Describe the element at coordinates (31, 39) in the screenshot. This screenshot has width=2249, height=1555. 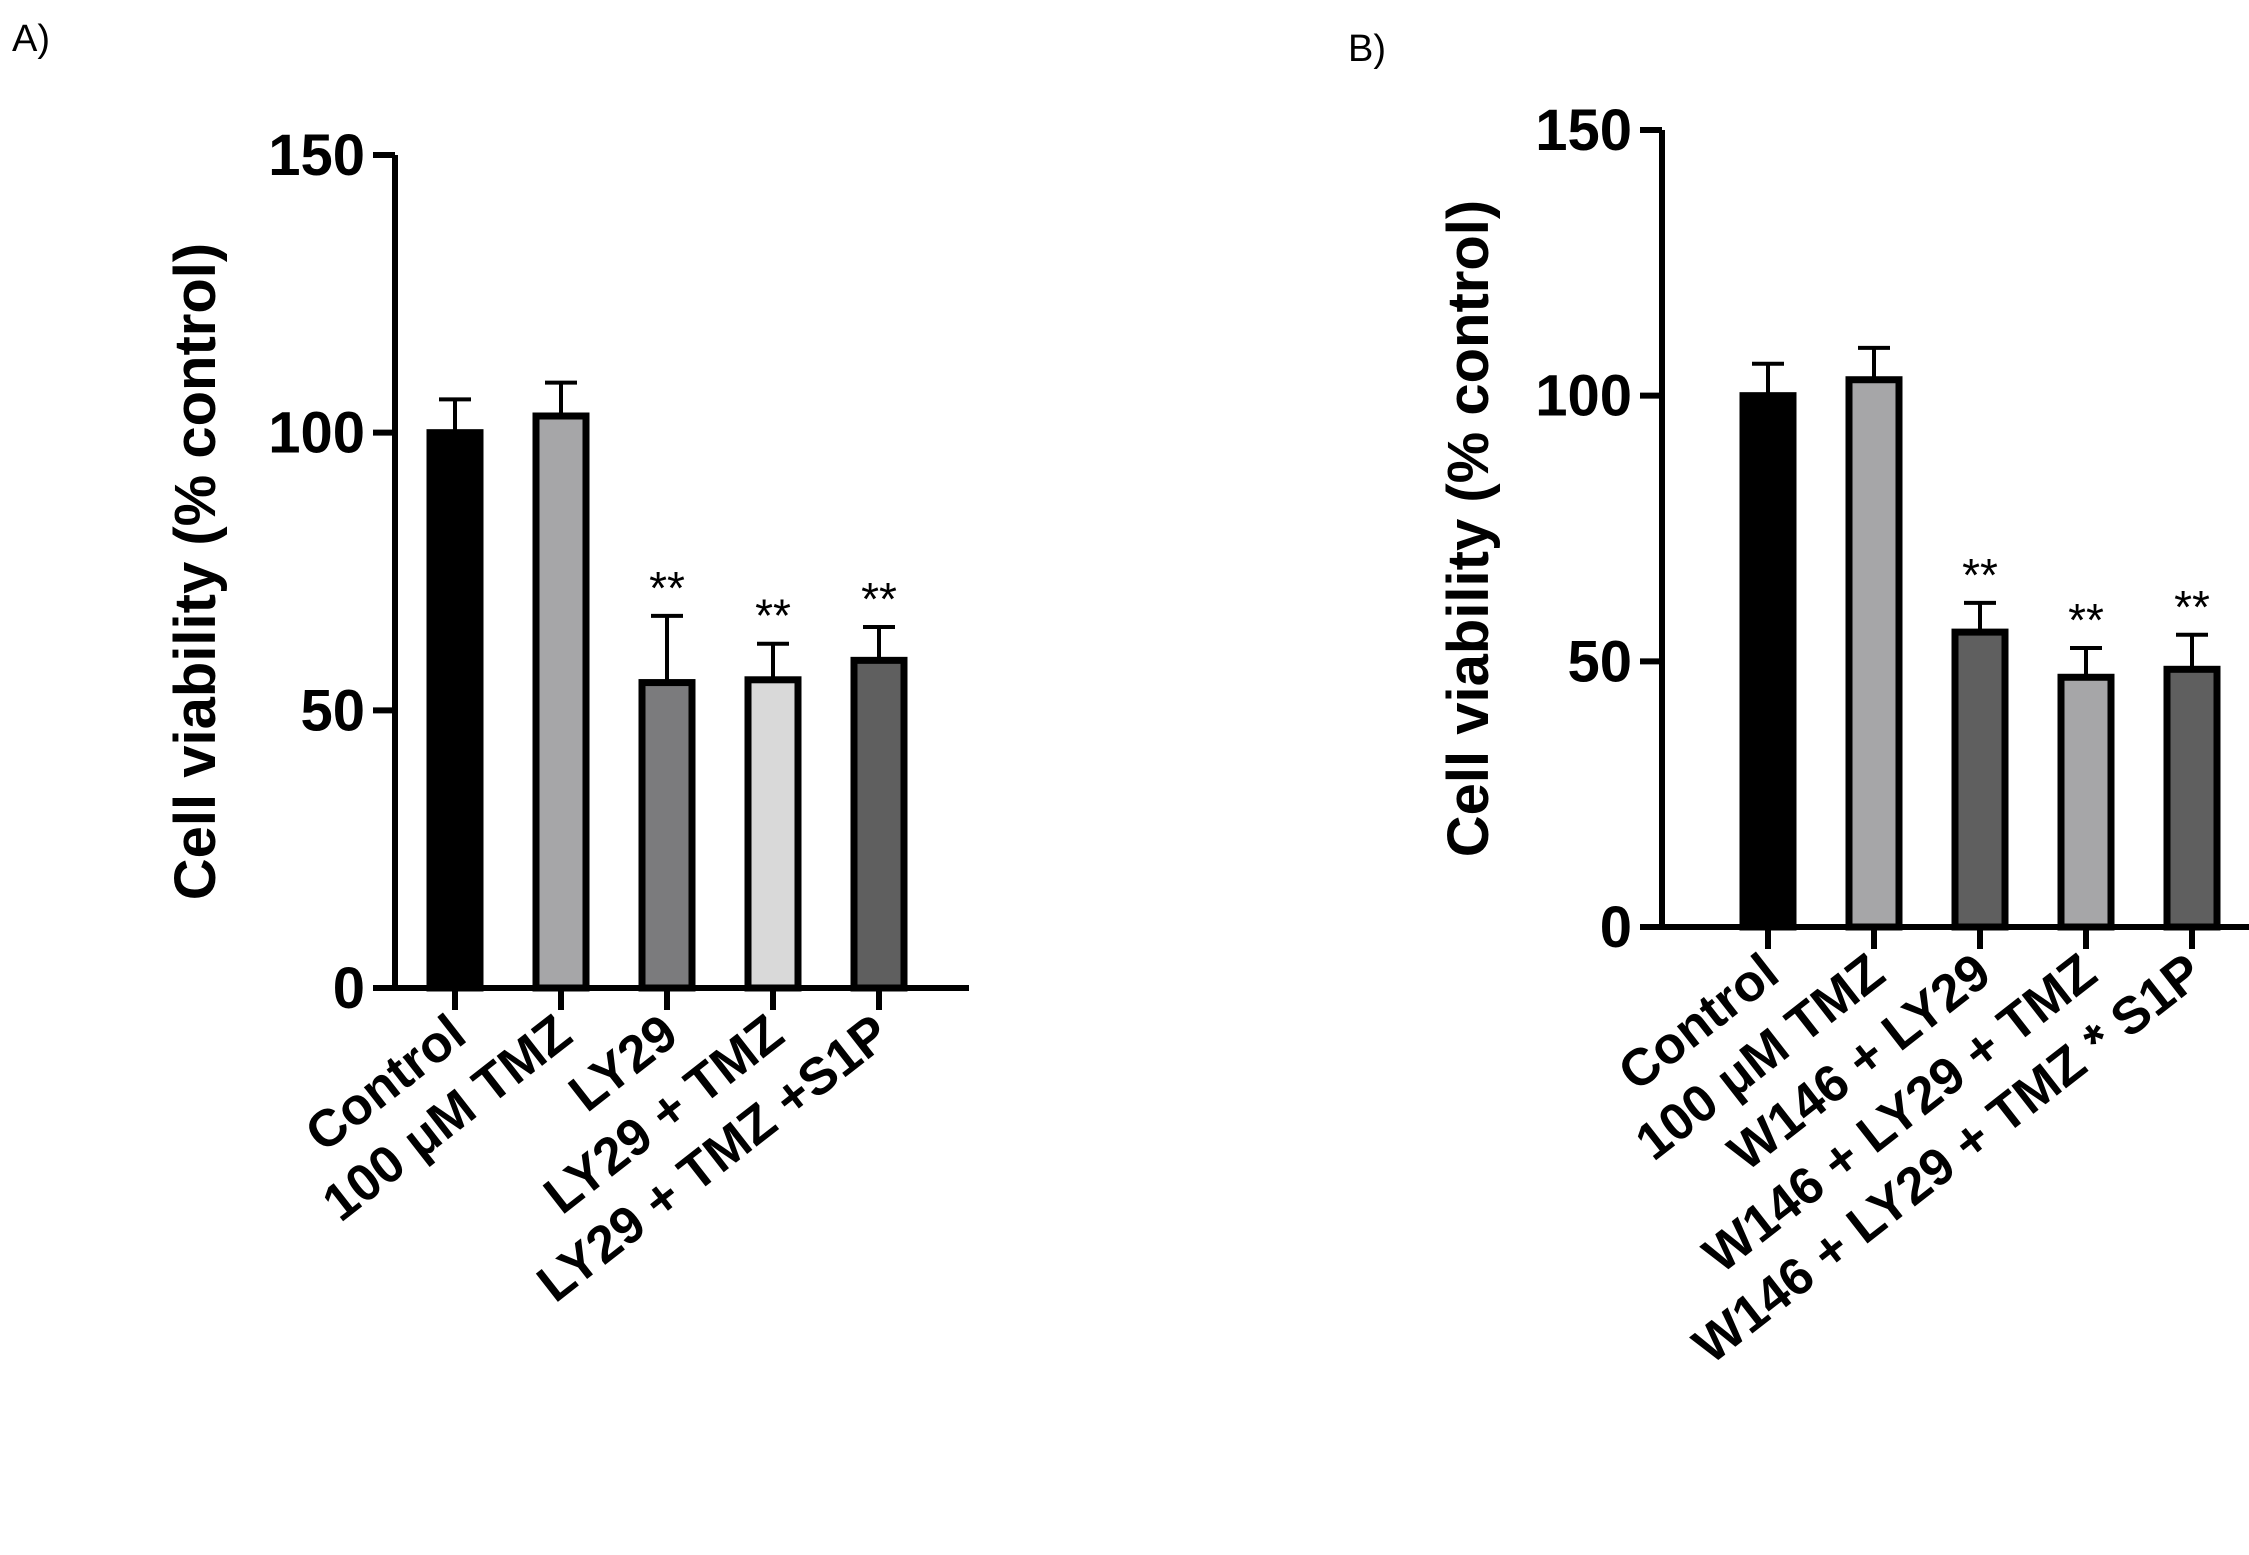
I see `panel-label-a: A)` at that location.